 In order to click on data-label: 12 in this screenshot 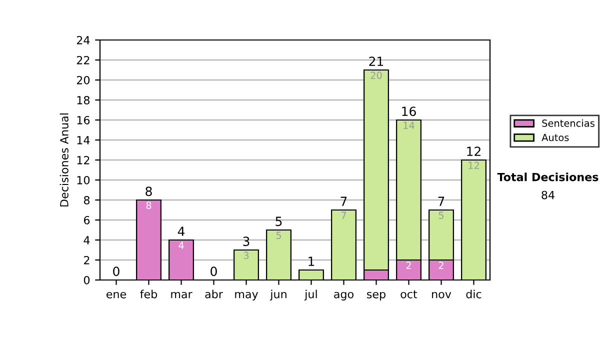, I will do `click(473, 165)`.